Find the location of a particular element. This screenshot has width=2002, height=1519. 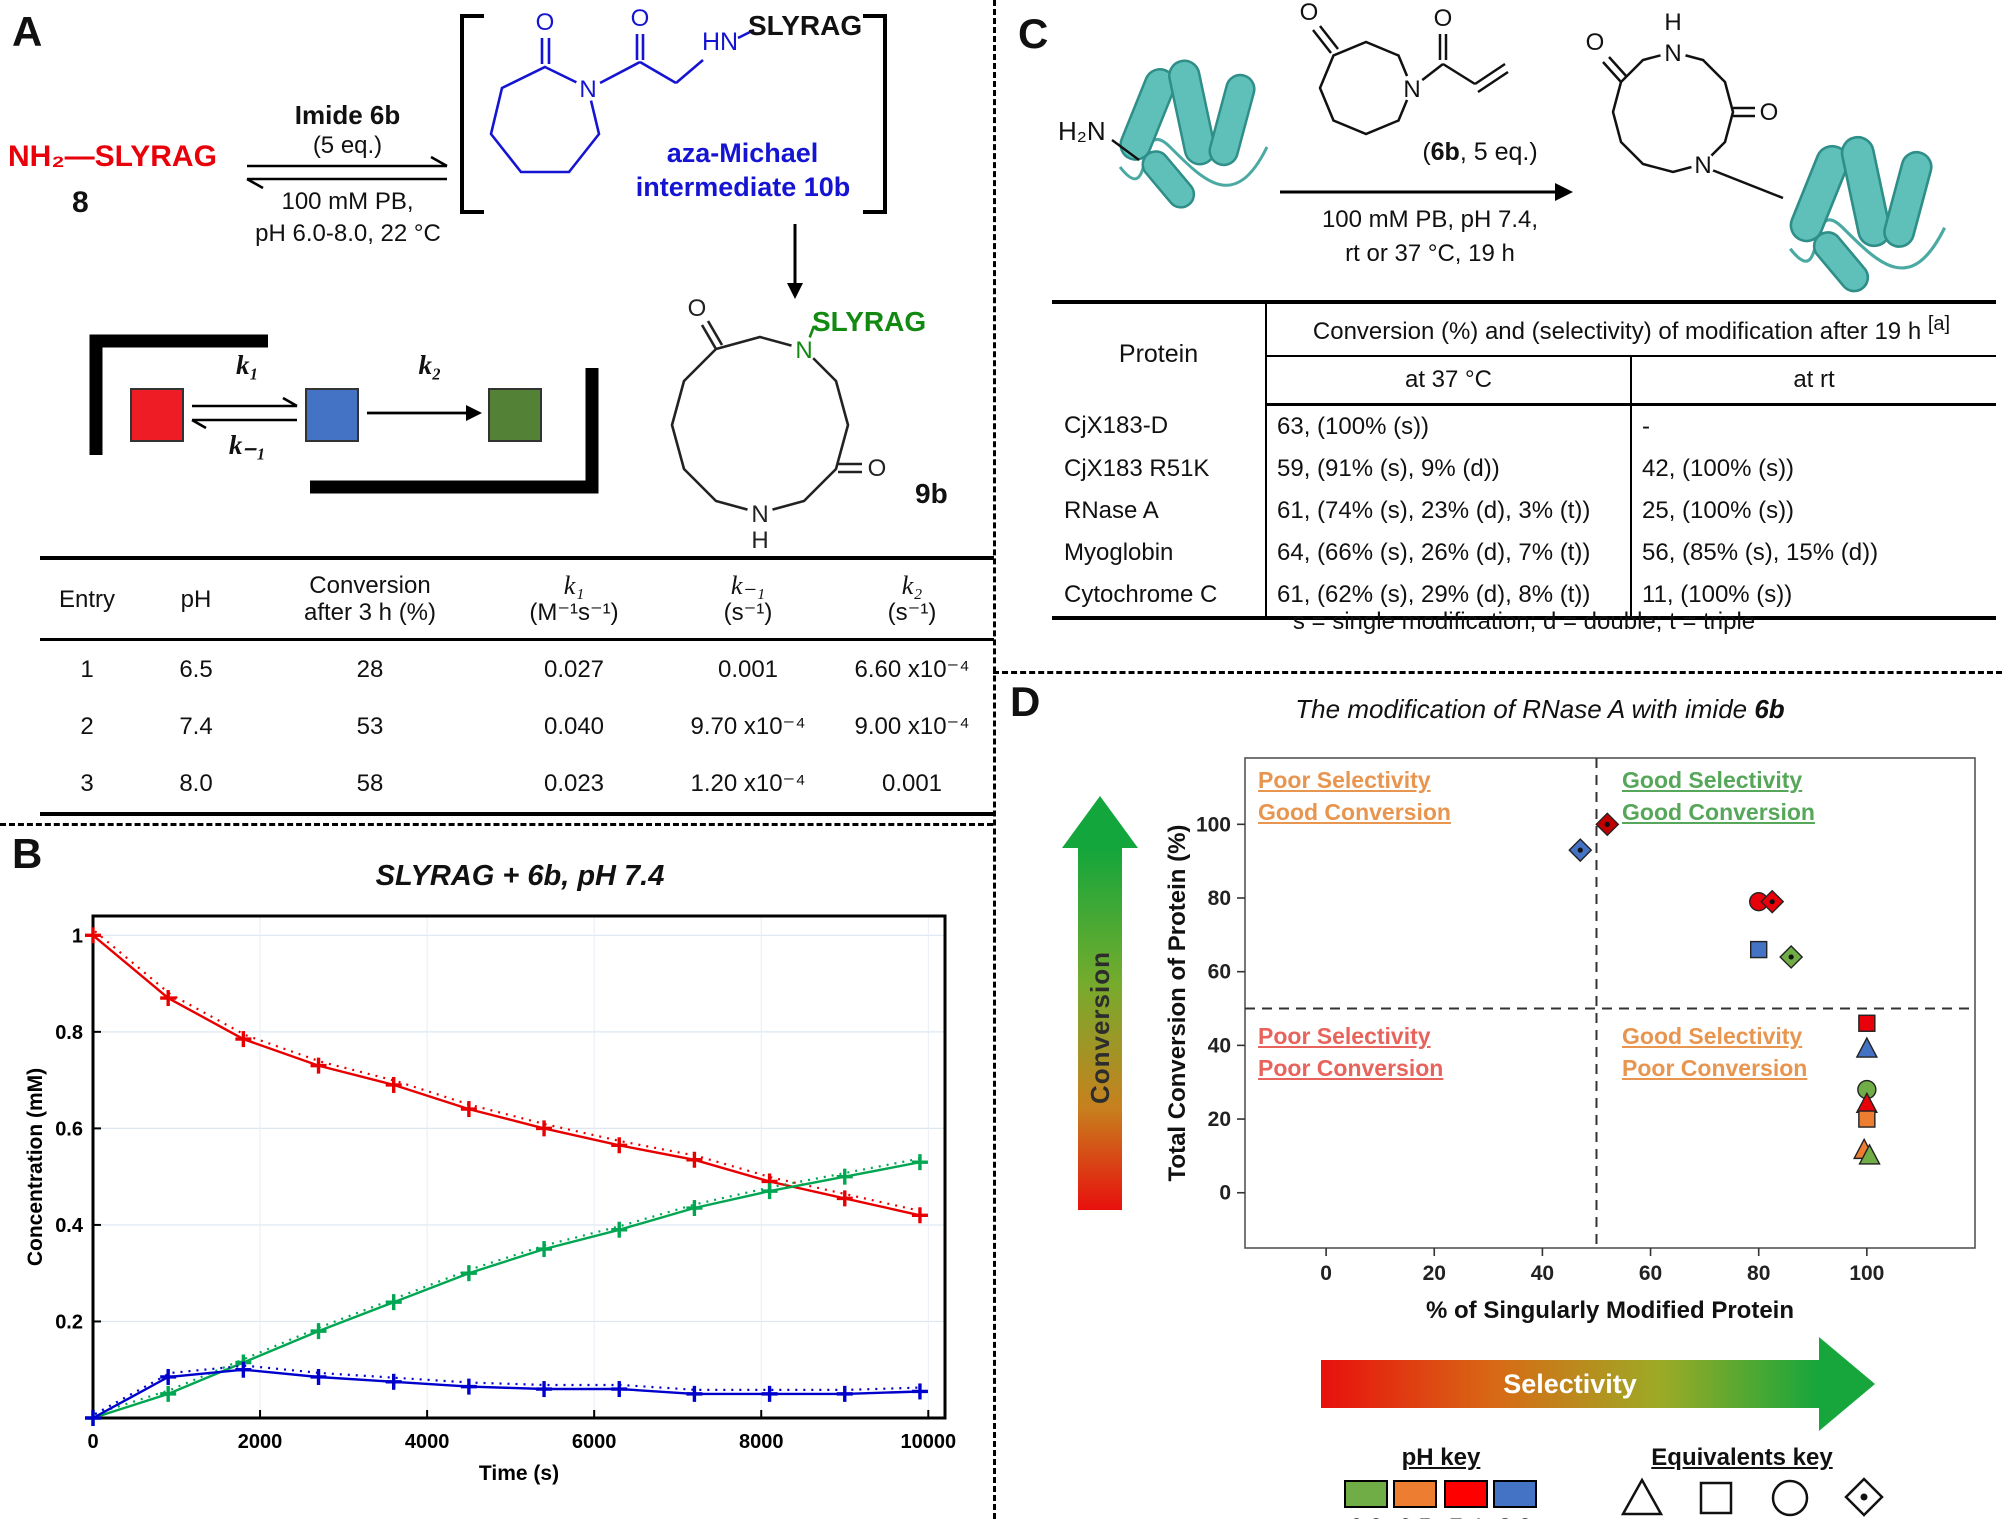

table-cell: 2 is located at coordinates (87, 726).